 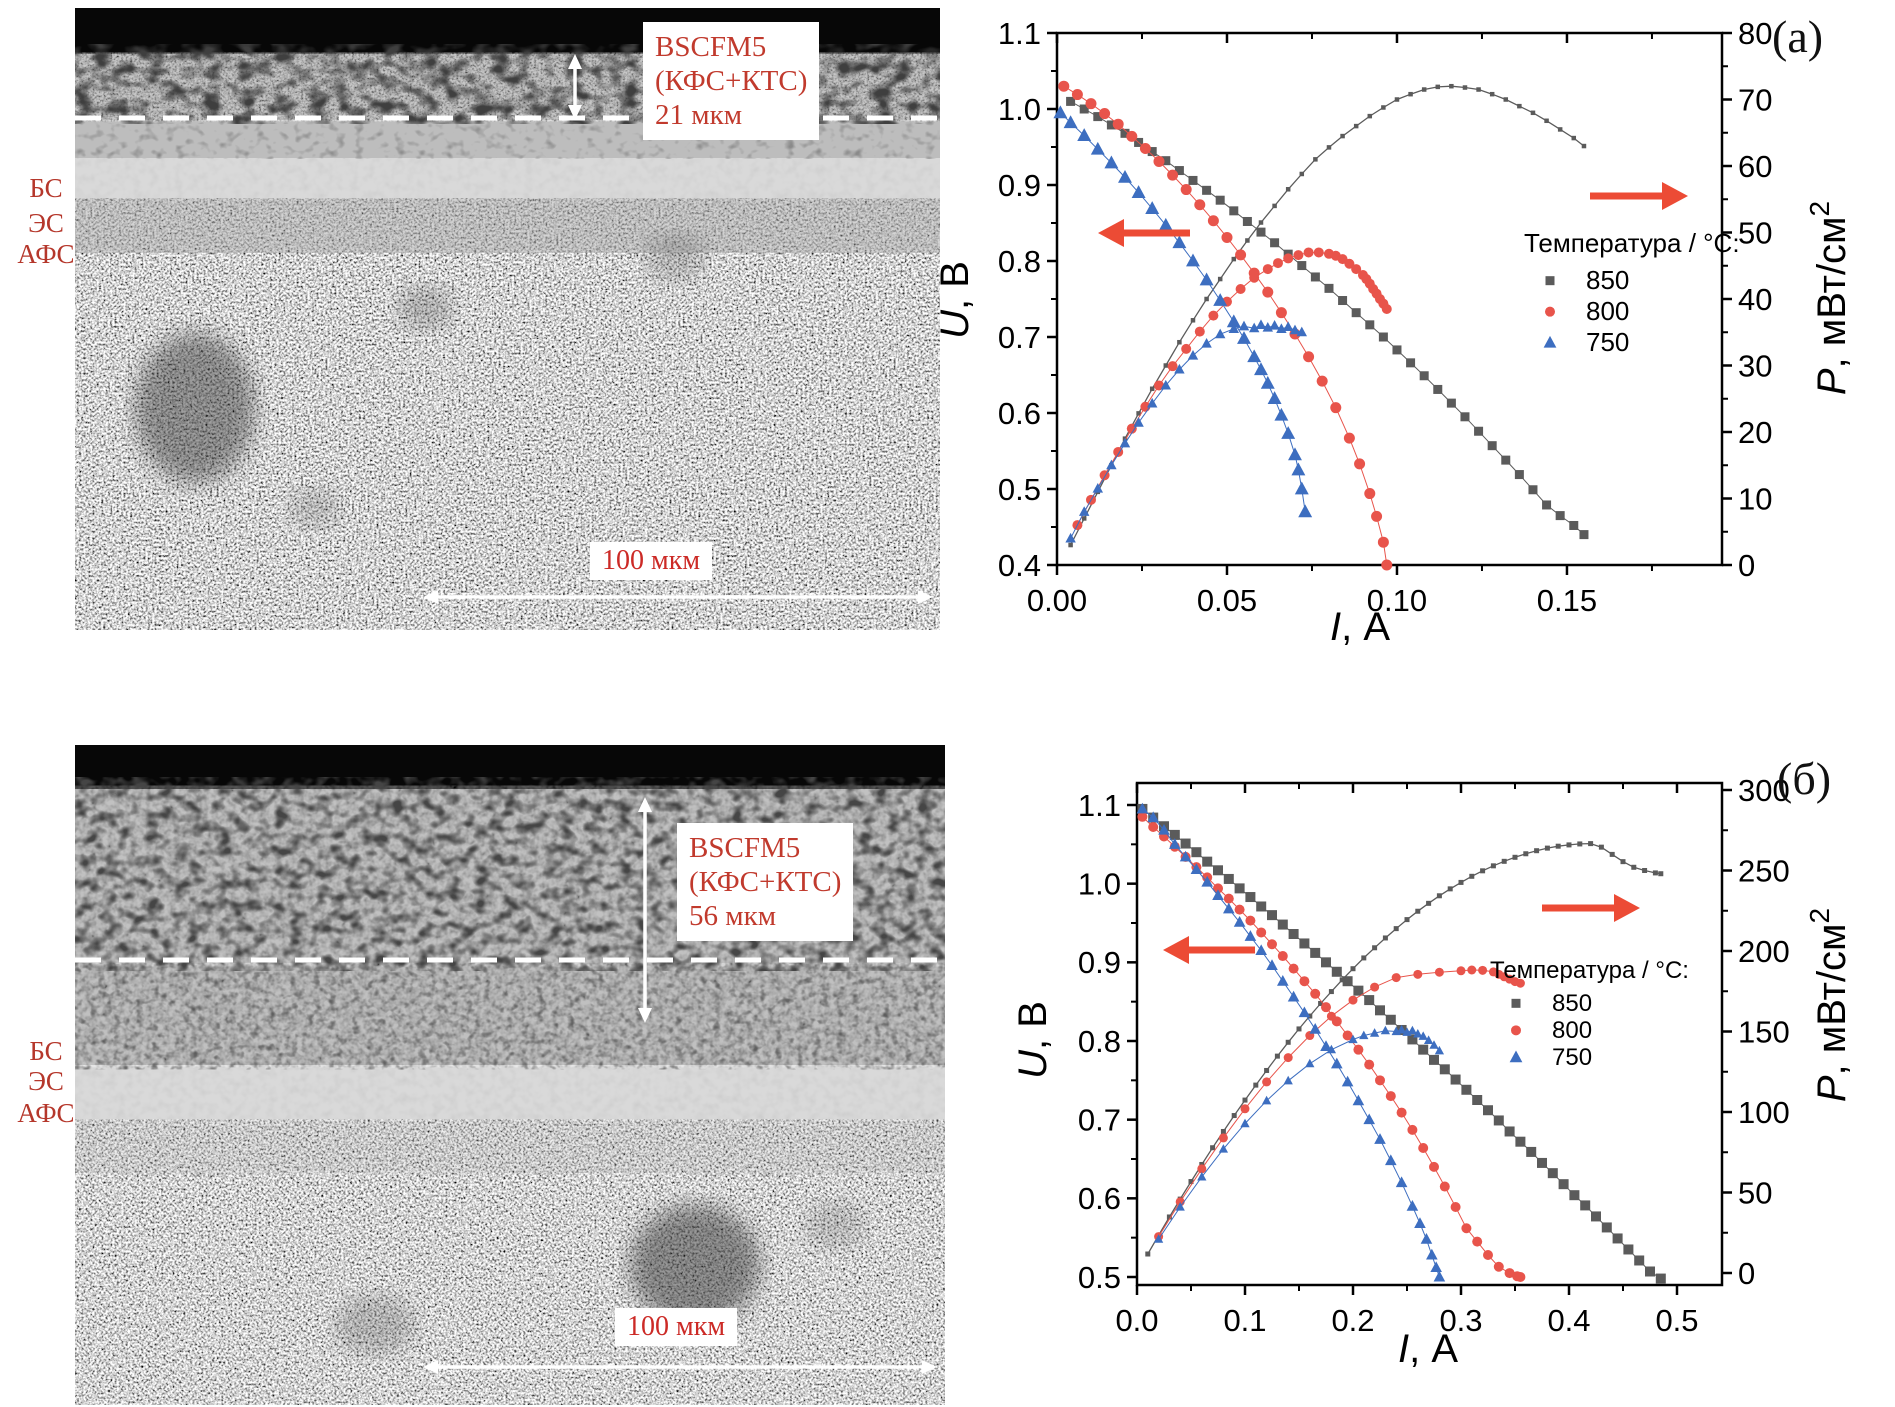 I want to click on svg-text: 40, so click(x=1755, y=299).